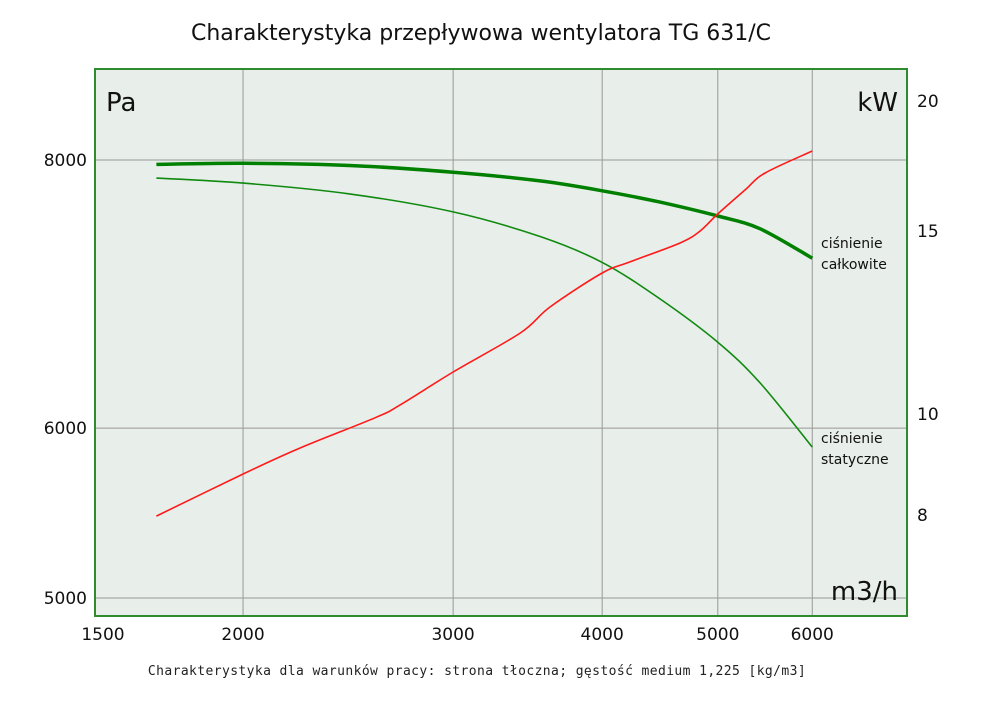  I want to click on y-right-tick-label: 15, so click(928, 232).